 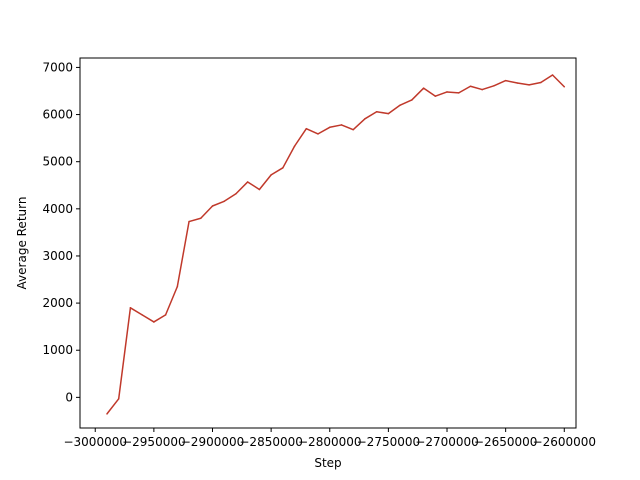 What do you see at coordinates (57, 162) in the screenshot?
I see `y-tick-label: 5000` at bounding box center [57, 162].